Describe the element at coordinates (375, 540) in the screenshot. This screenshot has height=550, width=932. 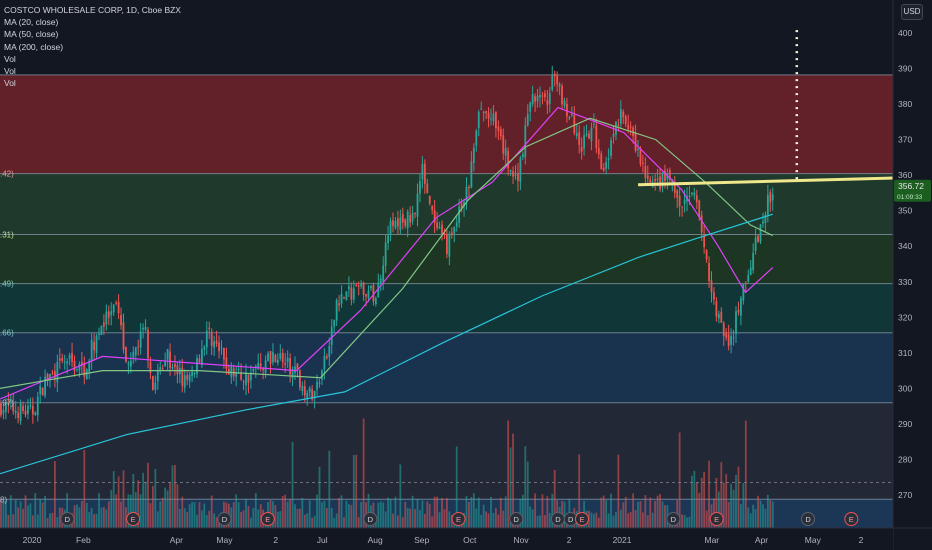
I see `x-tick-label-6: Aug` at that location.